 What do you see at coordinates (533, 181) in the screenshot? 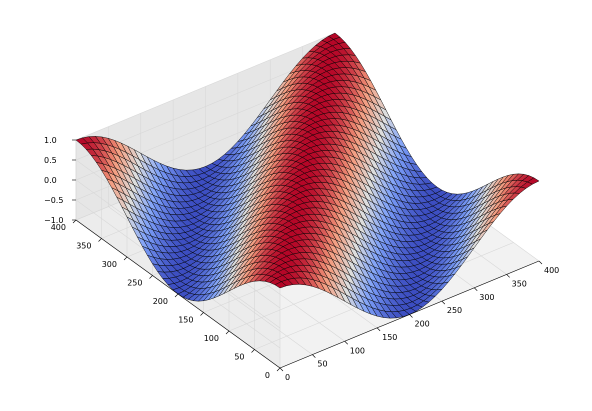
I see `surface-facet` at bounding box center [533, 181].